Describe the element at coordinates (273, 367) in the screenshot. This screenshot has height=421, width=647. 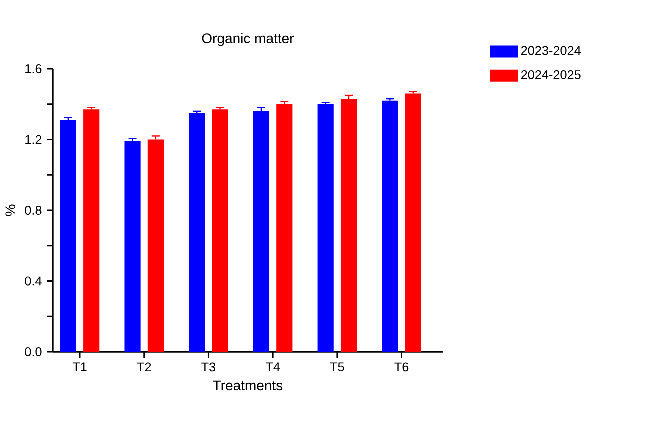
I see `x-tick-label: T4` at that location.